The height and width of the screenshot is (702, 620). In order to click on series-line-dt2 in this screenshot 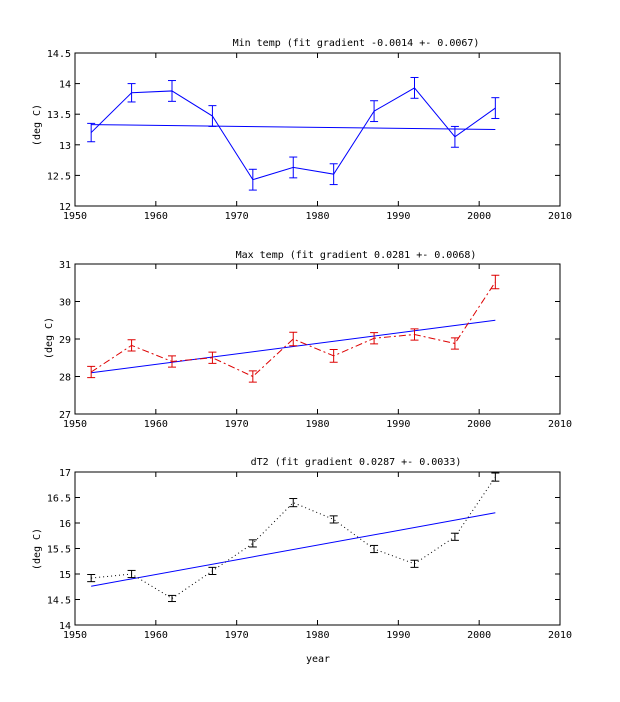, I will do `click(293, 538)`.